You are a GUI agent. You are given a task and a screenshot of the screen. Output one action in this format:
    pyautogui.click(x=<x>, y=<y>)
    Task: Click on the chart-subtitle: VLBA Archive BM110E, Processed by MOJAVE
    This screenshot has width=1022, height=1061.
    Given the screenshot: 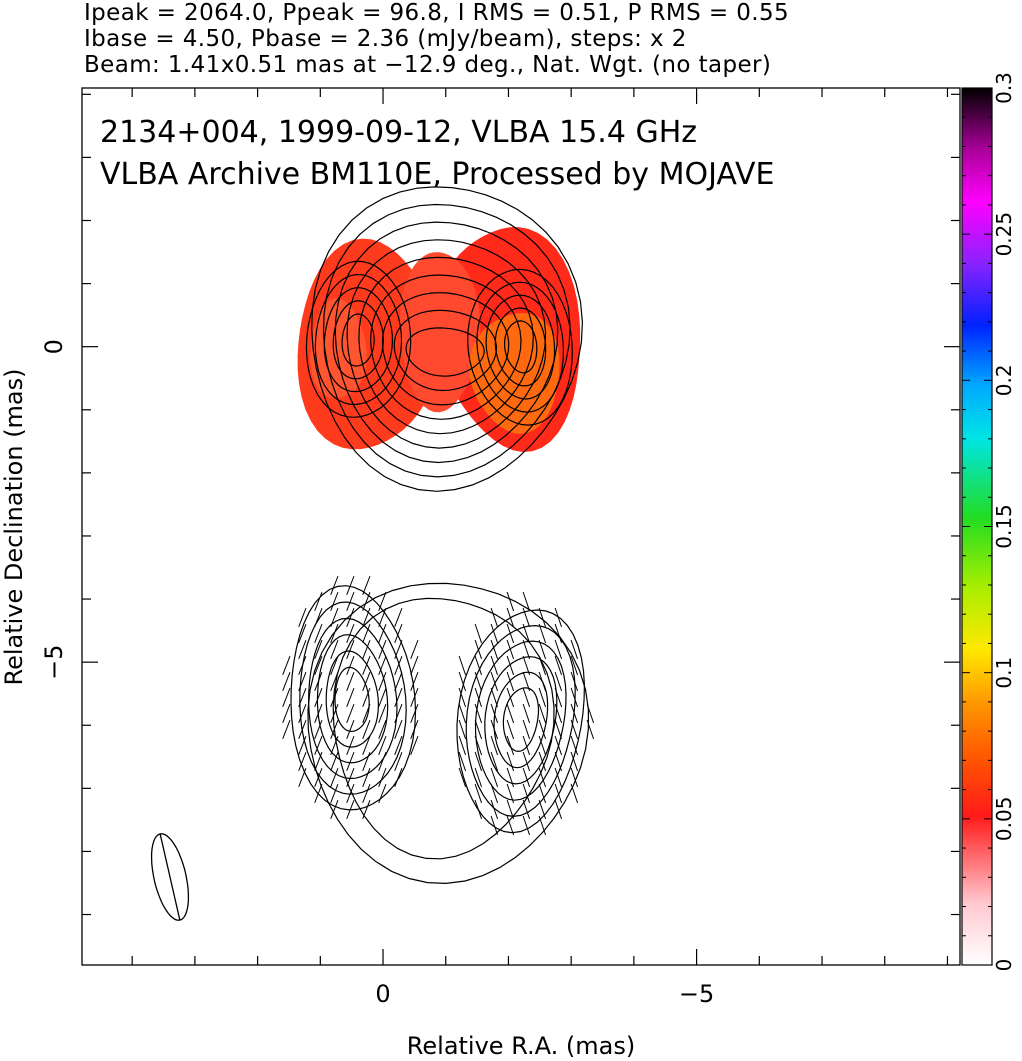 What is the action you would take?
    pyautogui.click(x=437, y=174)
    